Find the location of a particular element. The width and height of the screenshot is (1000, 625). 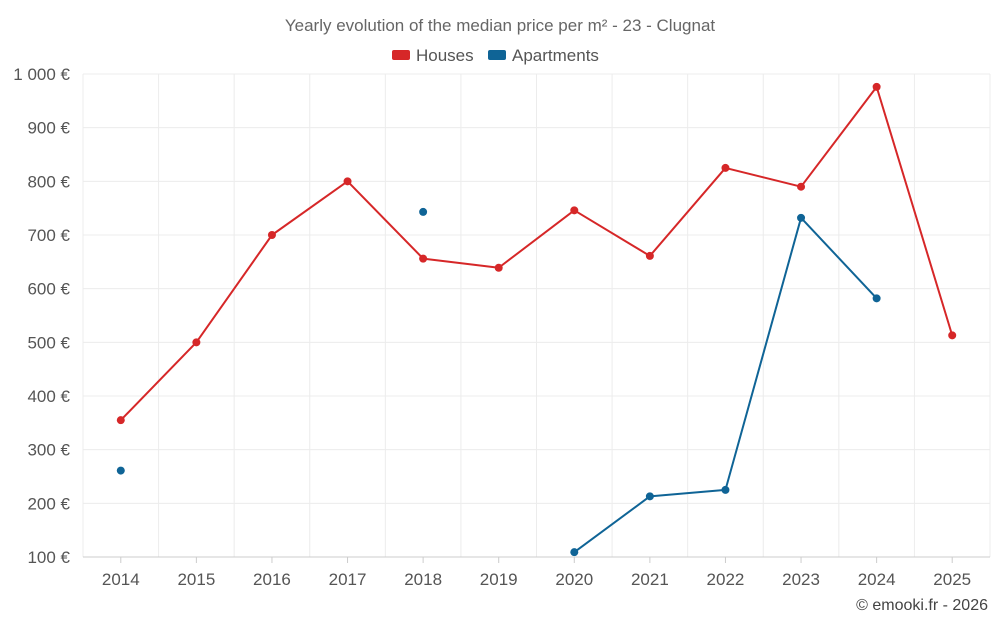

x-tick-label: 2018 is located at coordinates (423, 579).